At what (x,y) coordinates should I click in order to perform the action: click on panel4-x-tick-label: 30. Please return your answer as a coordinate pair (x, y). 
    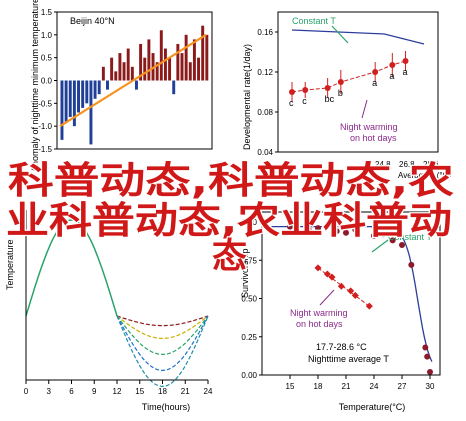
    Looking at the image, I should click on (430, 386).